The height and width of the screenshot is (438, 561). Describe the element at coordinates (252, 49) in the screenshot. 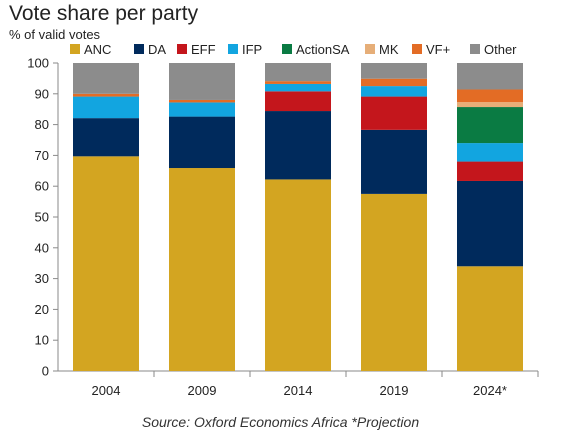

I see `legend-label-ifp: IFP` at that location.